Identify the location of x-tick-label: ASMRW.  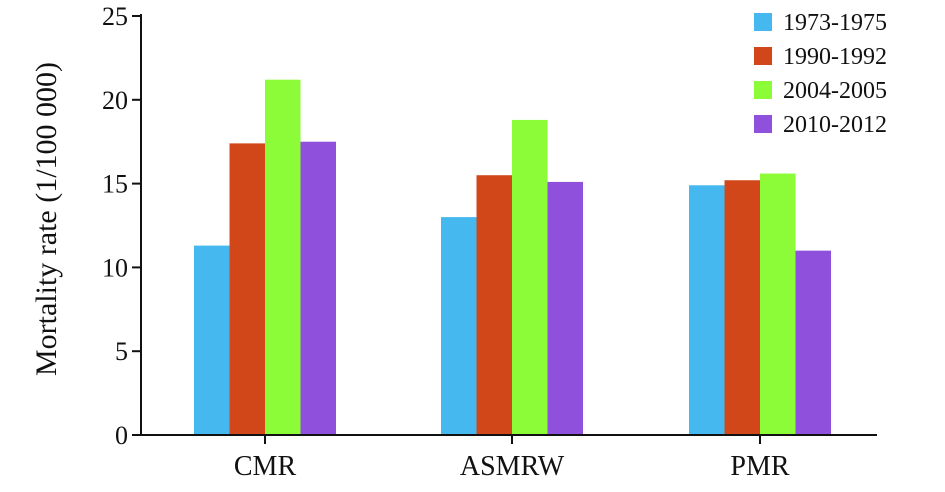
(512, 466).